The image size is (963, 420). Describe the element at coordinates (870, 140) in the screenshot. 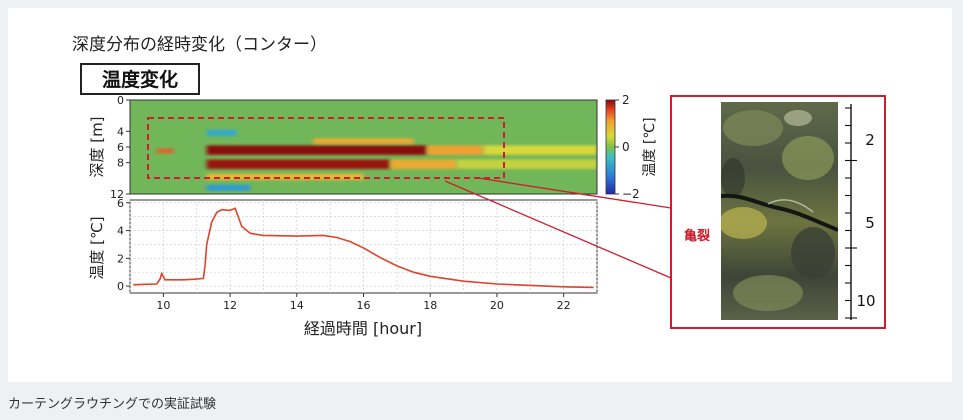

I see `depth-scale-label-2: 2` at that location.